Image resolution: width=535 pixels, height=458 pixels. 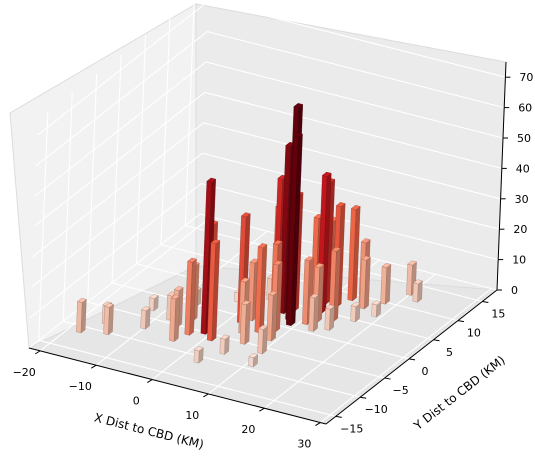 What do you see at coordinates (351, 428) in the screenshot?
I see `y-tick-label: −15` at bounding box center [351, 428].